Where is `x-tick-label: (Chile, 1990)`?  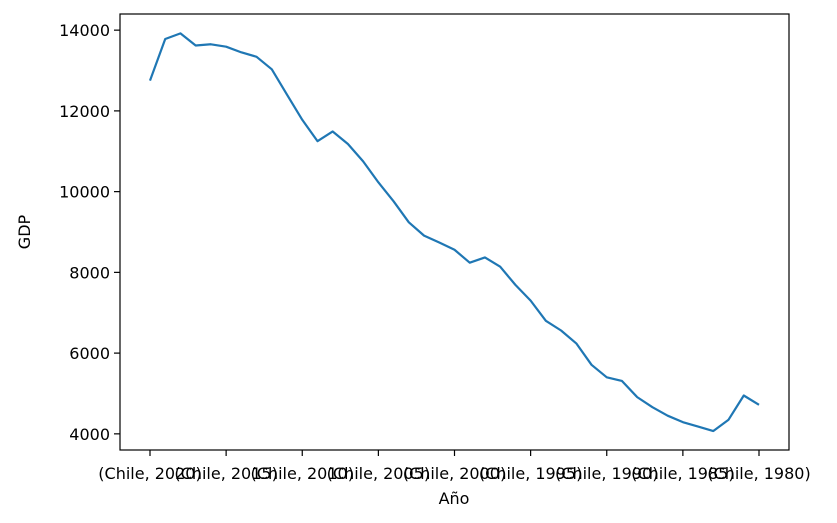 x-tick-label: (Chile, 1990) is located at coordinates (606, 473).